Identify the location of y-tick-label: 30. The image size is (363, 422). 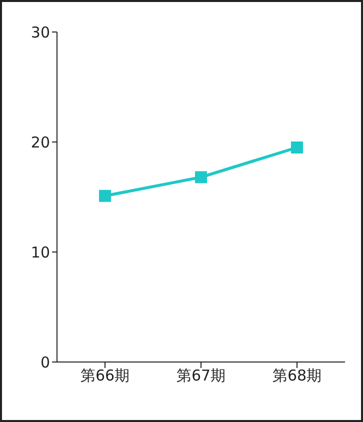
(40, 32).